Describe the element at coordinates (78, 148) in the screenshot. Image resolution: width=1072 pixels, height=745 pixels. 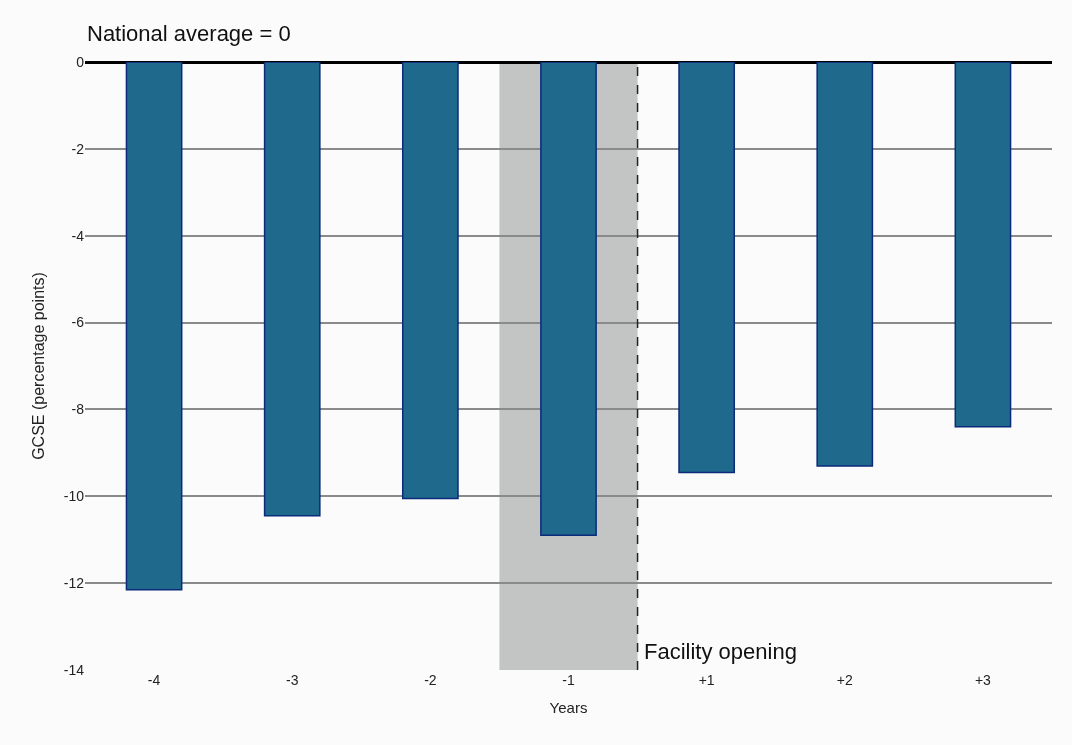
I see `y-tick-label: -2` at that location.